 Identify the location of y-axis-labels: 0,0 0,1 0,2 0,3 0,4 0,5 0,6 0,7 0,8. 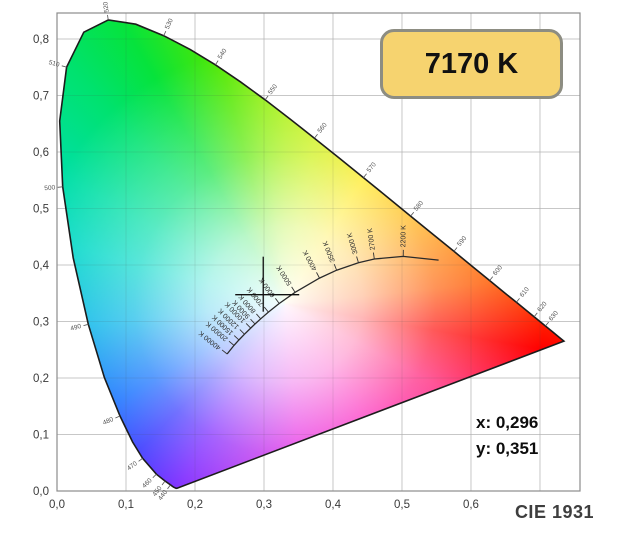
(41, 266).